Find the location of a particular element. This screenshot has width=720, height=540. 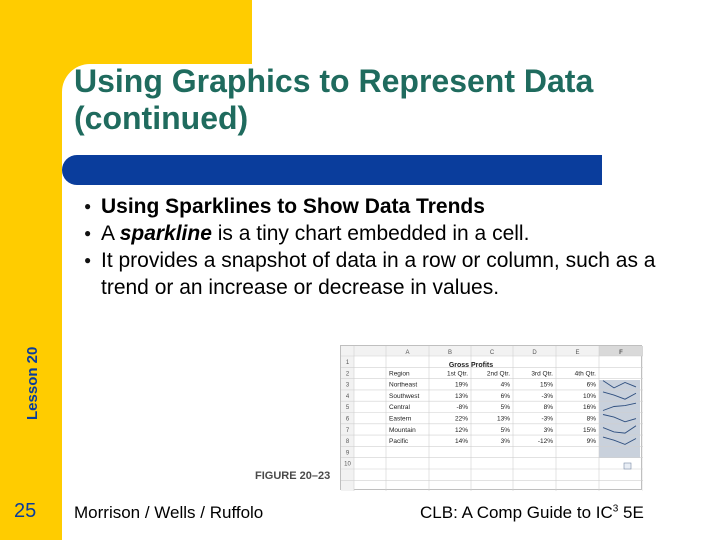

slide-number: 25 is located at coordinates (25, 511).